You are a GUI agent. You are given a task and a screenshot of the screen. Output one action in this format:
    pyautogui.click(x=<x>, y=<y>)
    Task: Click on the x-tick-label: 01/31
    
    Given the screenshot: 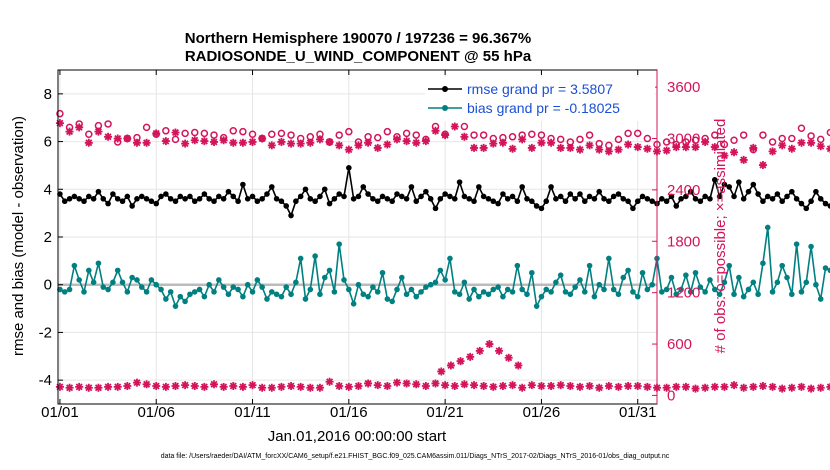 What is the action you would take?
    pyautogui.click(x=638, y=412)
    